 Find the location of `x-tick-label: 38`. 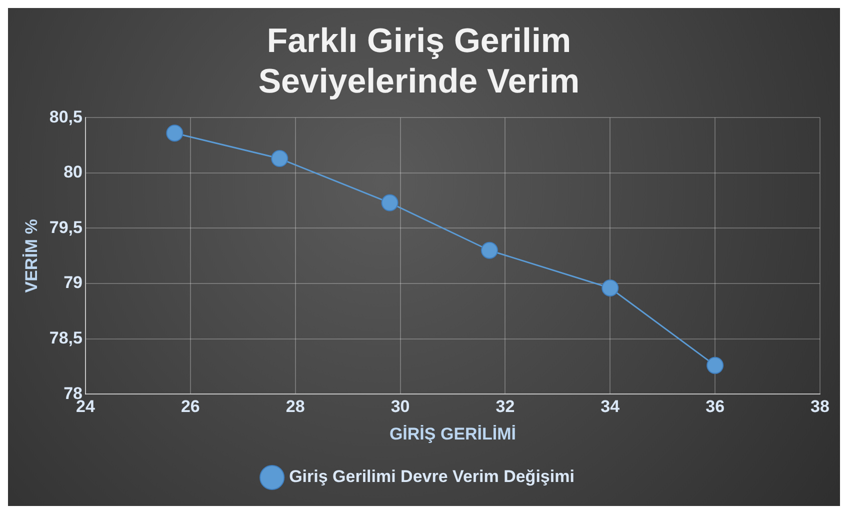

x-tick-label: 38 is located at coordinates (820, 406).